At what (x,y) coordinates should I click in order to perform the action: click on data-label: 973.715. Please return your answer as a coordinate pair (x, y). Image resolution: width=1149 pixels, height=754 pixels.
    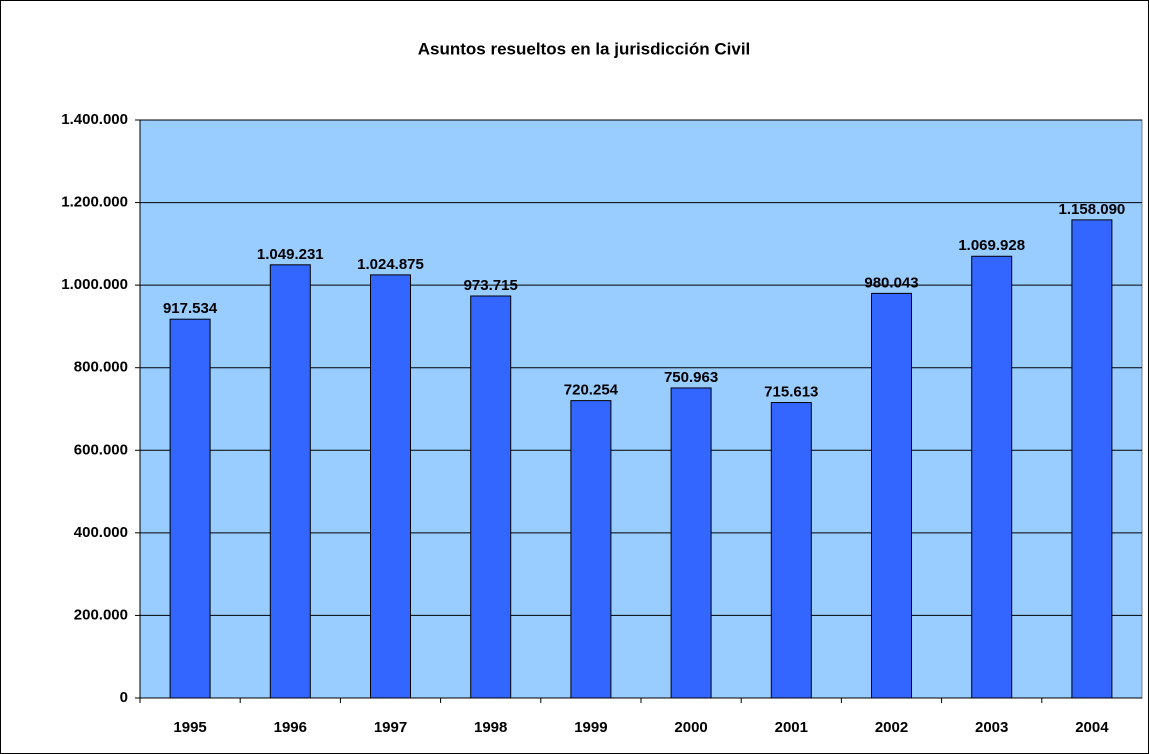
    Looking at the image, I should click on (491, 285).